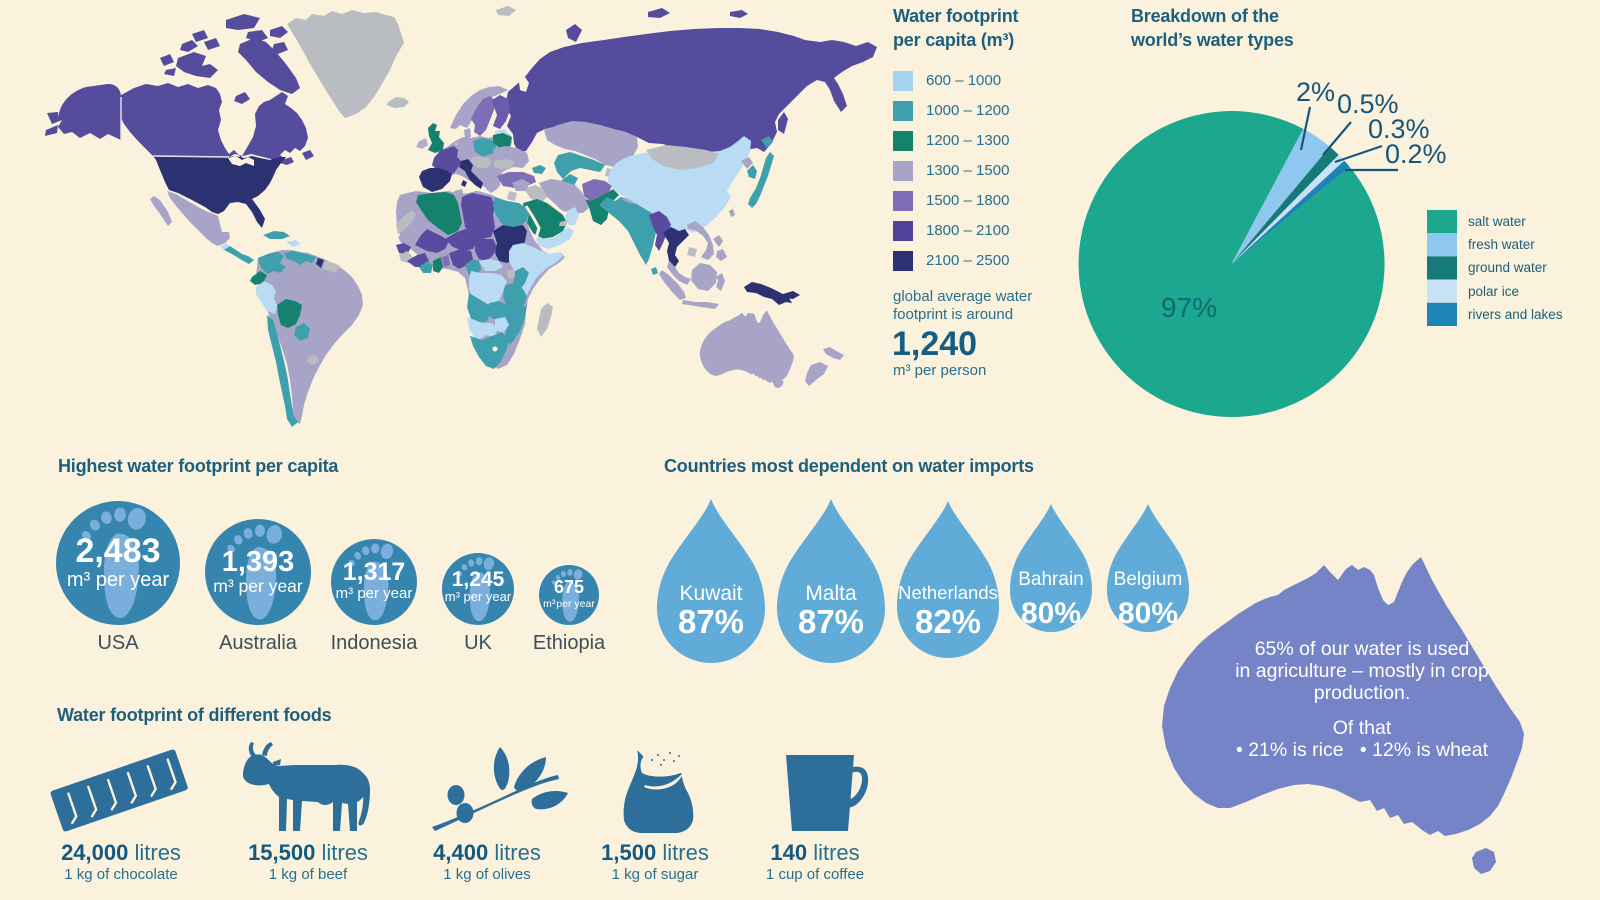  I want to click on svg-text: • 21% is rice • 12% is wheat, so click(1362, 750).